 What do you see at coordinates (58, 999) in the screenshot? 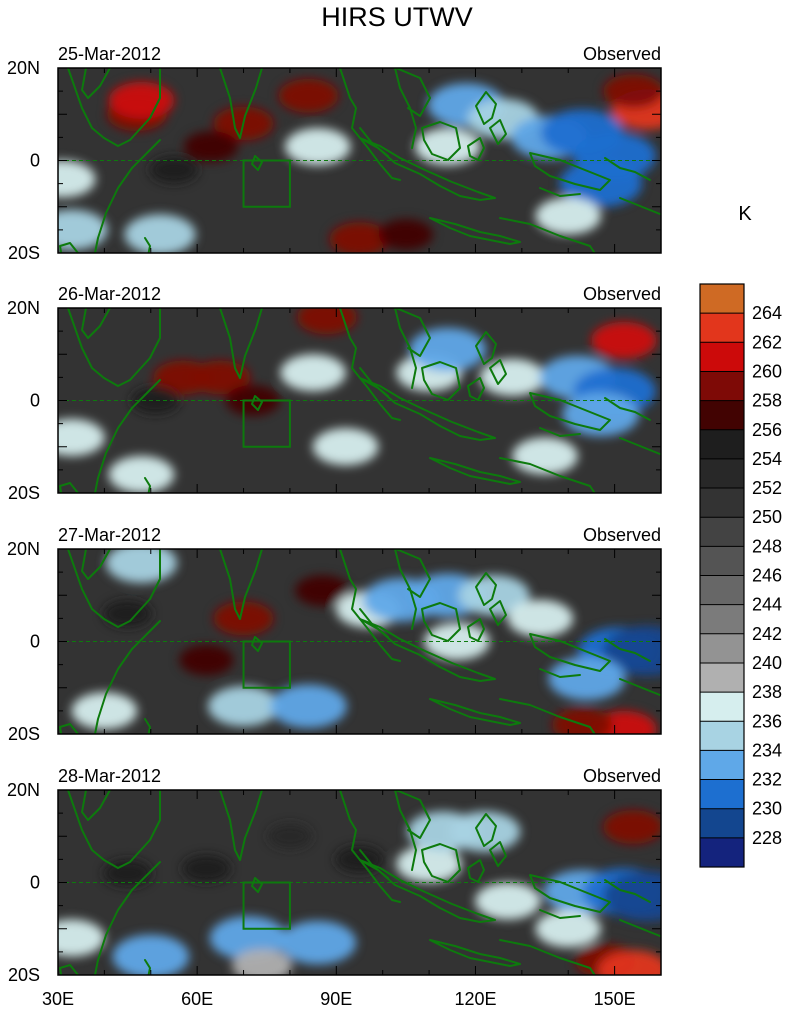
I see `x-tick-label: 30E` at bounding box center [58, 999].